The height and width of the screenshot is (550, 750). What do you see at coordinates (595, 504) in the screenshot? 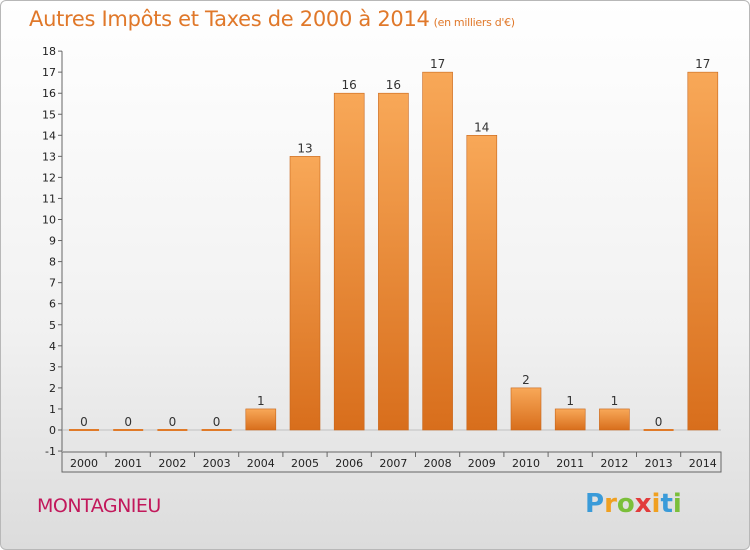
I see `logo-letter: P` at bounding box center [595, 504].